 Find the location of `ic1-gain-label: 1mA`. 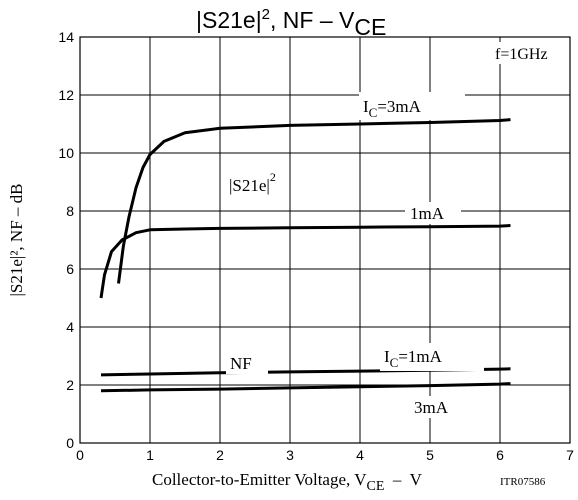

ic1-gain-label: 1mA is located at coordinates (427, 213).